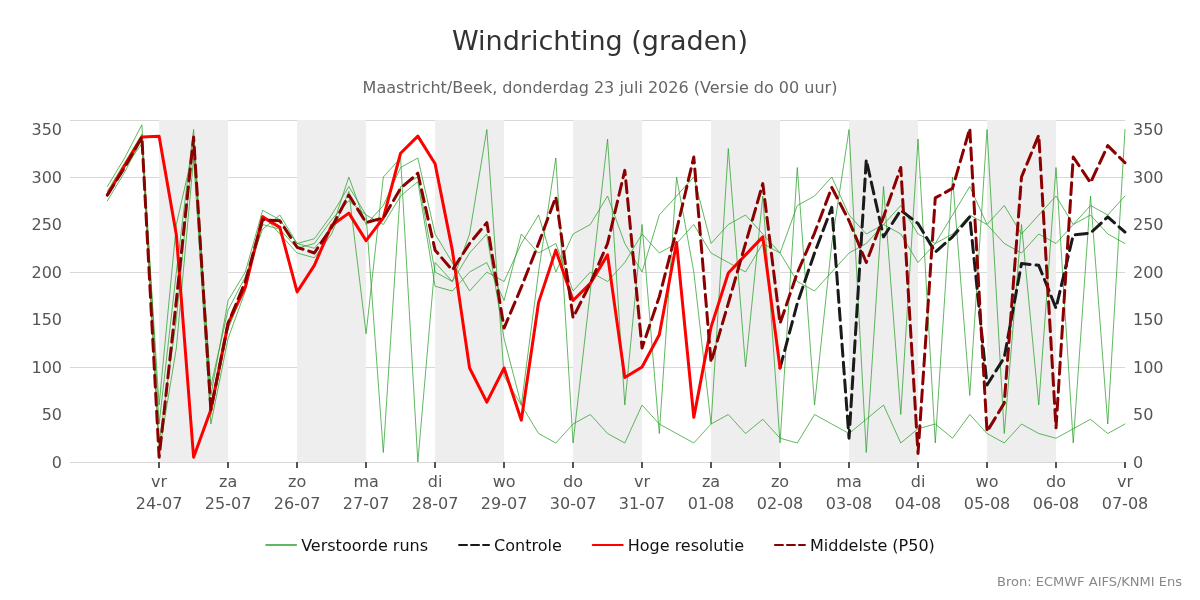 The height and width of the screenshot is (600, 1200). Describe the element at coordinates (600, 40) in the screenshot. I see `chart-title: Windrichting (graden)` at that location.